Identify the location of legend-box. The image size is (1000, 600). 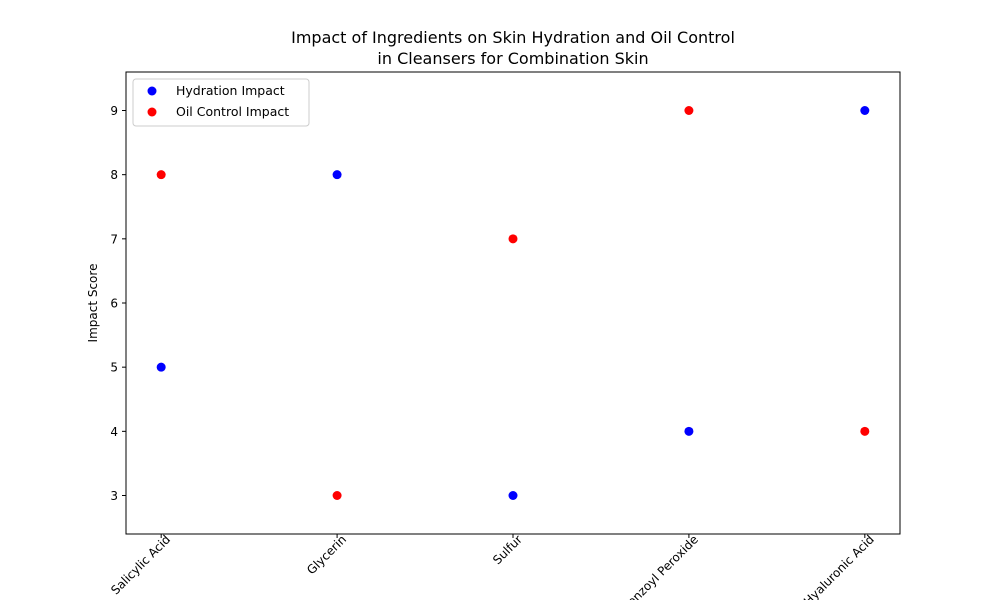
(221, 102).